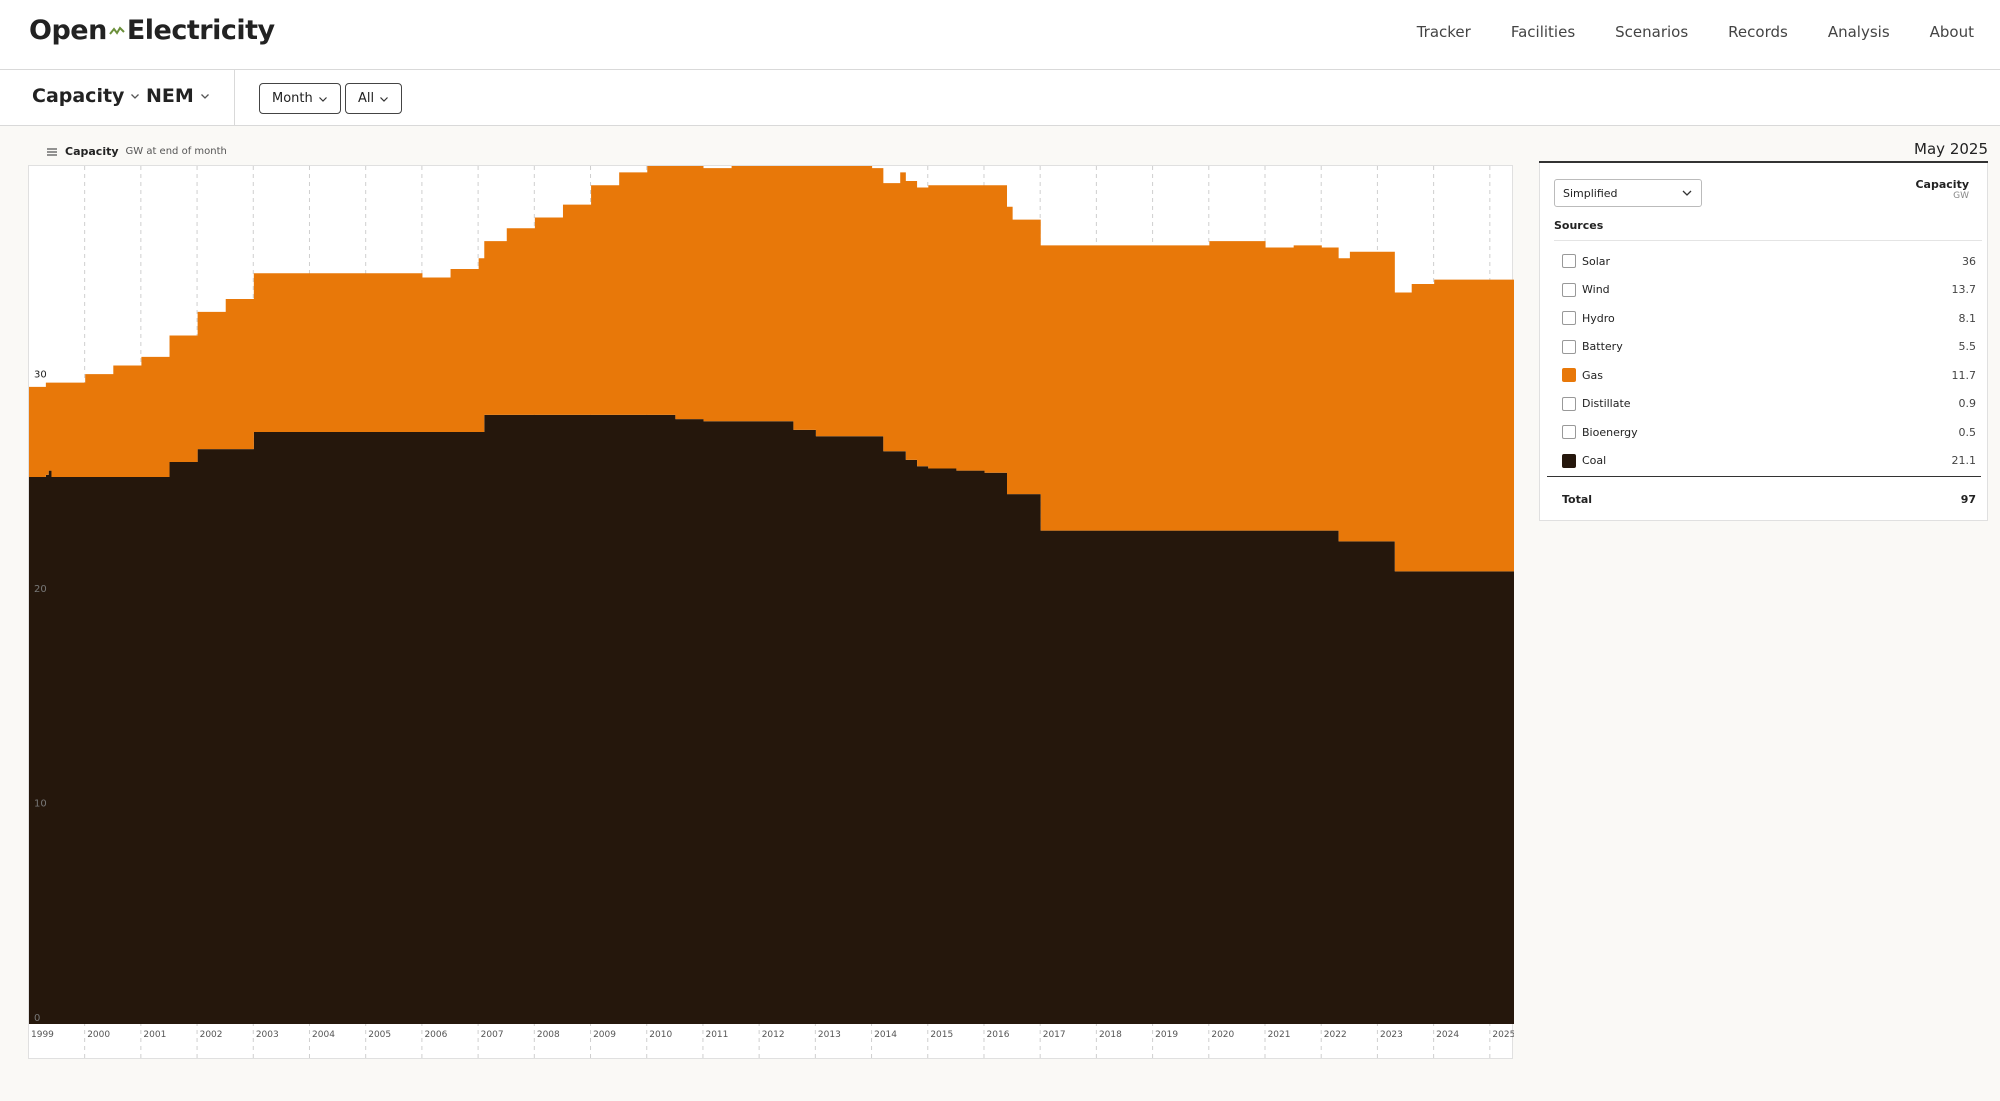 This screenshot has width=2000, height=1101. Describe the element at coordinates (1054, 1035) in the screenshot. I see `x-tick-label: 2017` at that location.